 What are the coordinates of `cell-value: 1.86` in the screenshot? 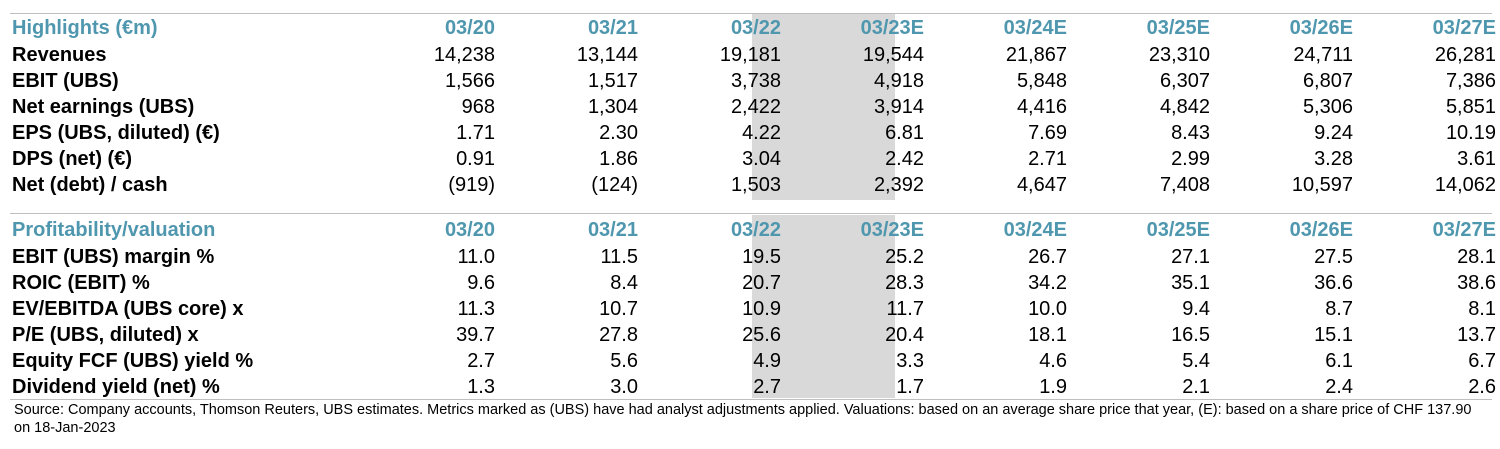 It's located at (618, 159).